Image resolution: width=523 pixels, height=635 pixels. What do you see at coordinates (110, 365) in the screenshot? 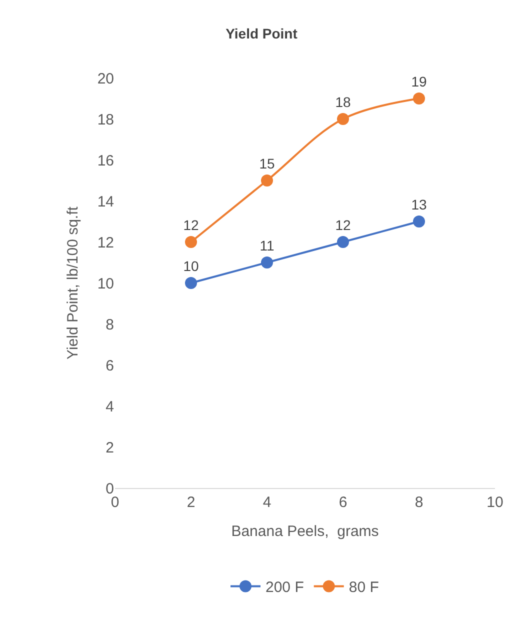
I see `y-tick-label: 6` at bounding box center [110, 365].